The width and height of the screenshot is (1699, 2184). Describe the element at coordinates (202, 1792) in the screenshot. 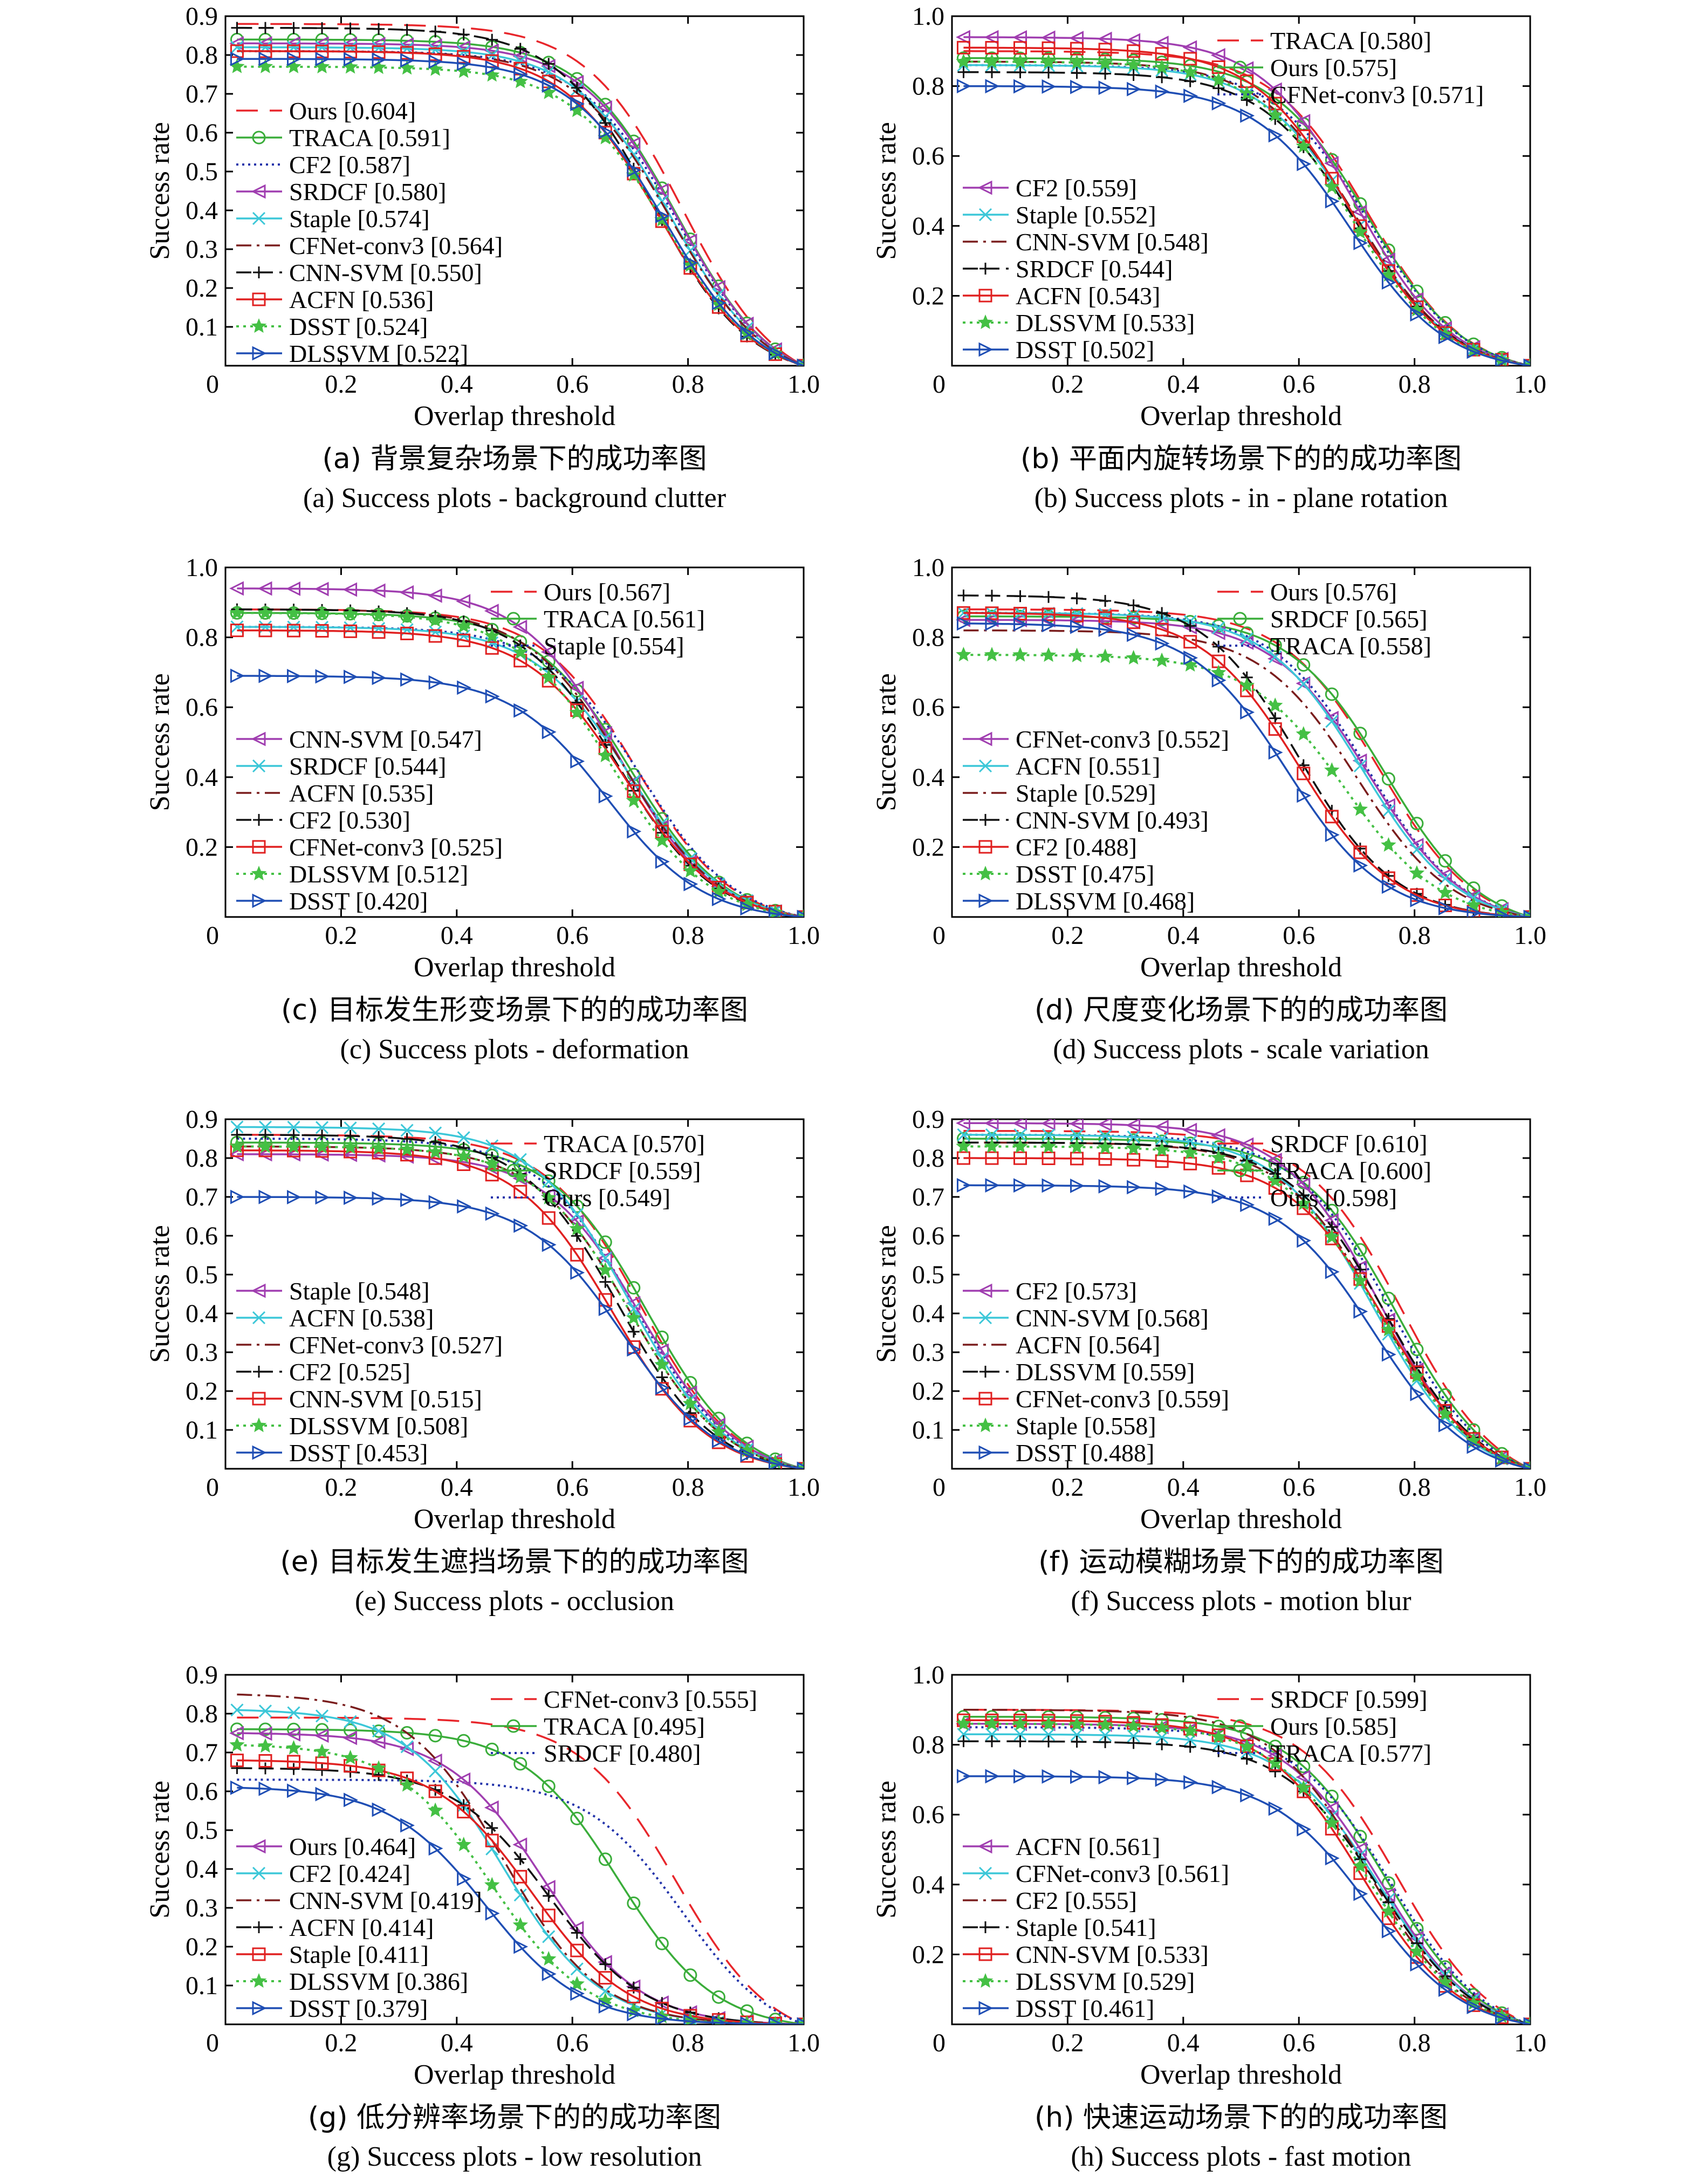

I see `y-tick-label: 0.6` at that location.